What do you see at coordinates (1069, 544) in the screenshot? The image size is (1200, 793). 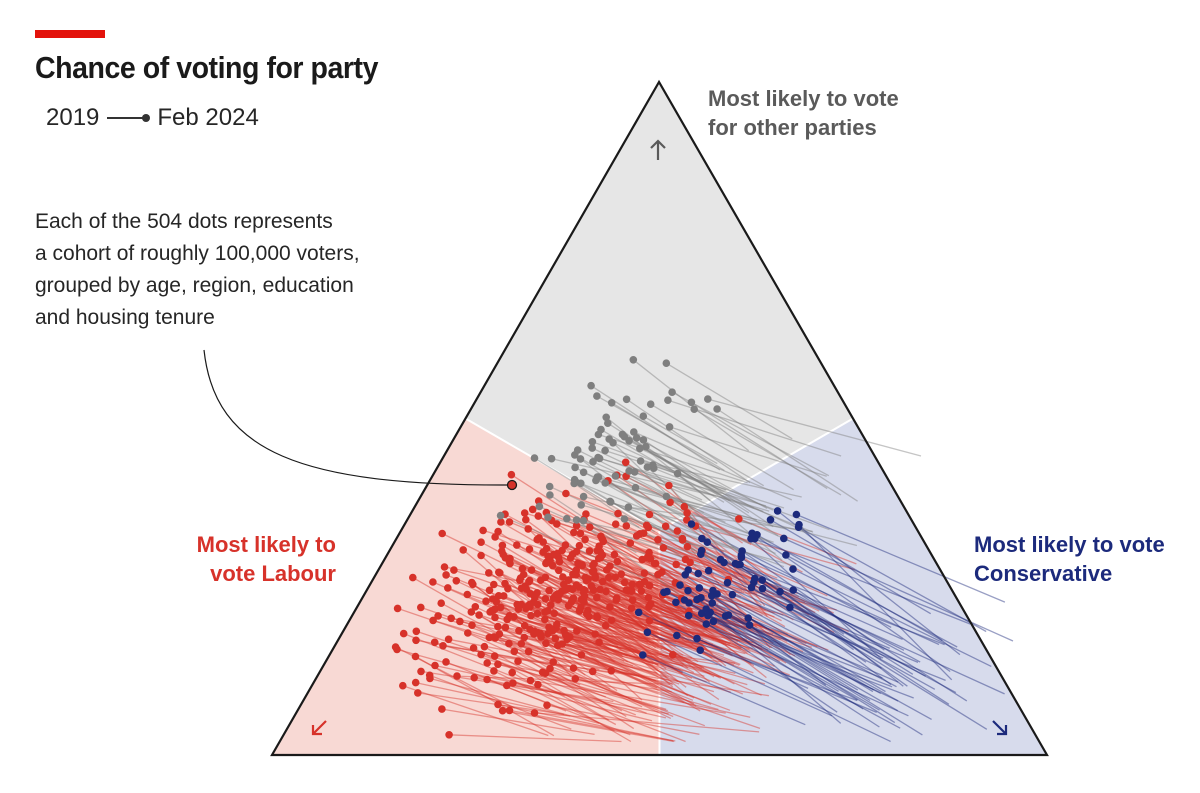 I see `label-line: Most likely to vote` at bounding box center [1069, 544].